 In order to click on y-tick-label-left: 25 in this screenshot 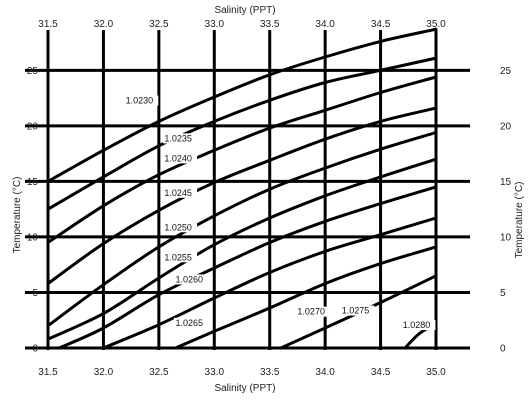, I will do `click(33, 71)`.